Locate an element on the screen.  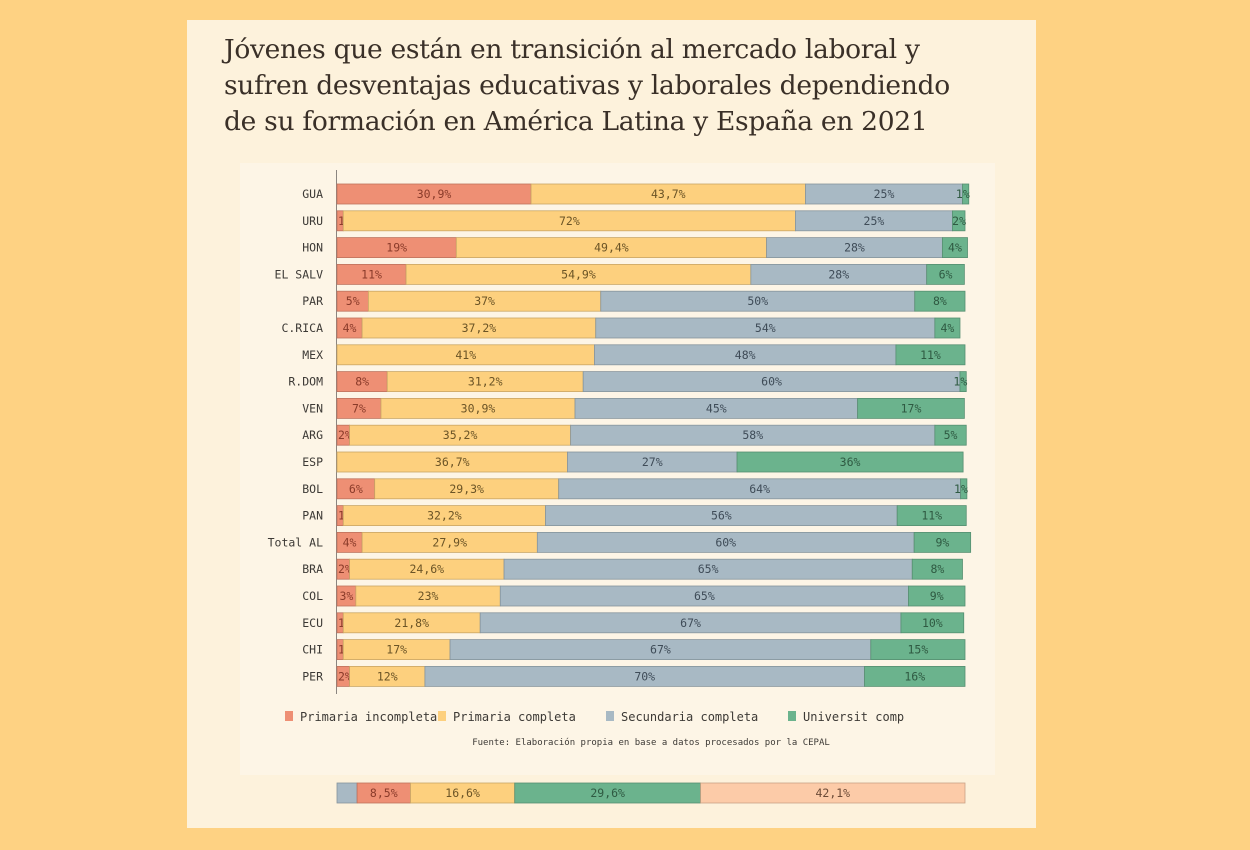
summary-bar-segment-extra is located at coordinates (833, 793).